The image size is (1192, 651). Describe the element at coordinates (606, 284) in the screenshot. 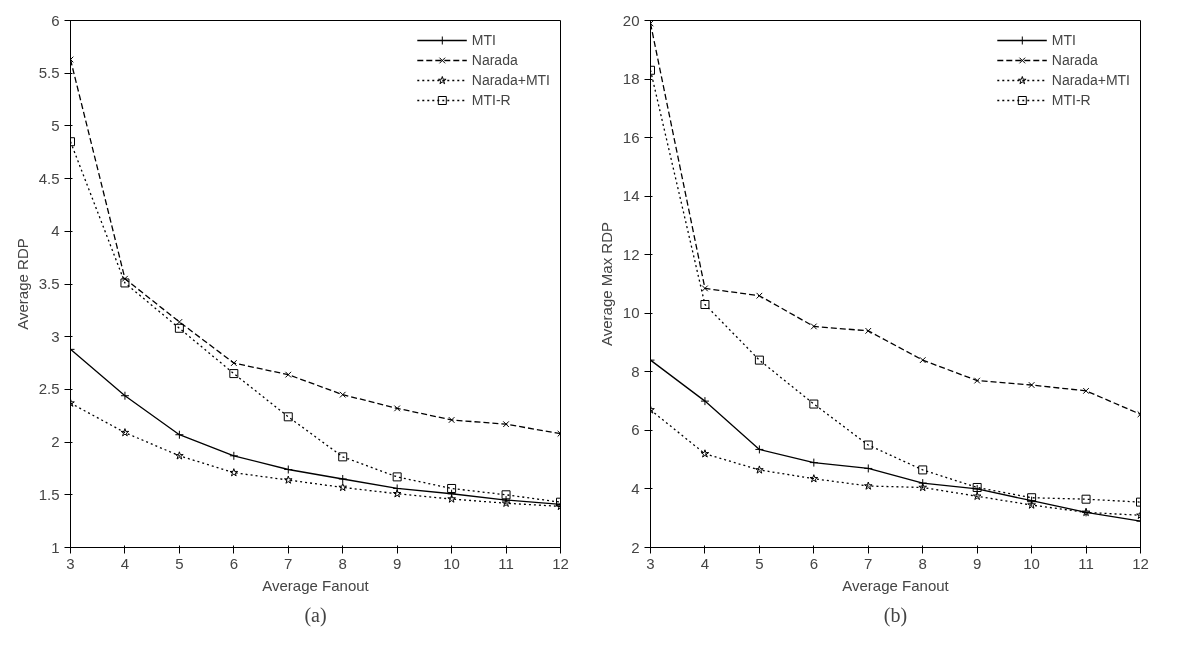

I see `y-axis-title: Average Max RDP` at that location.